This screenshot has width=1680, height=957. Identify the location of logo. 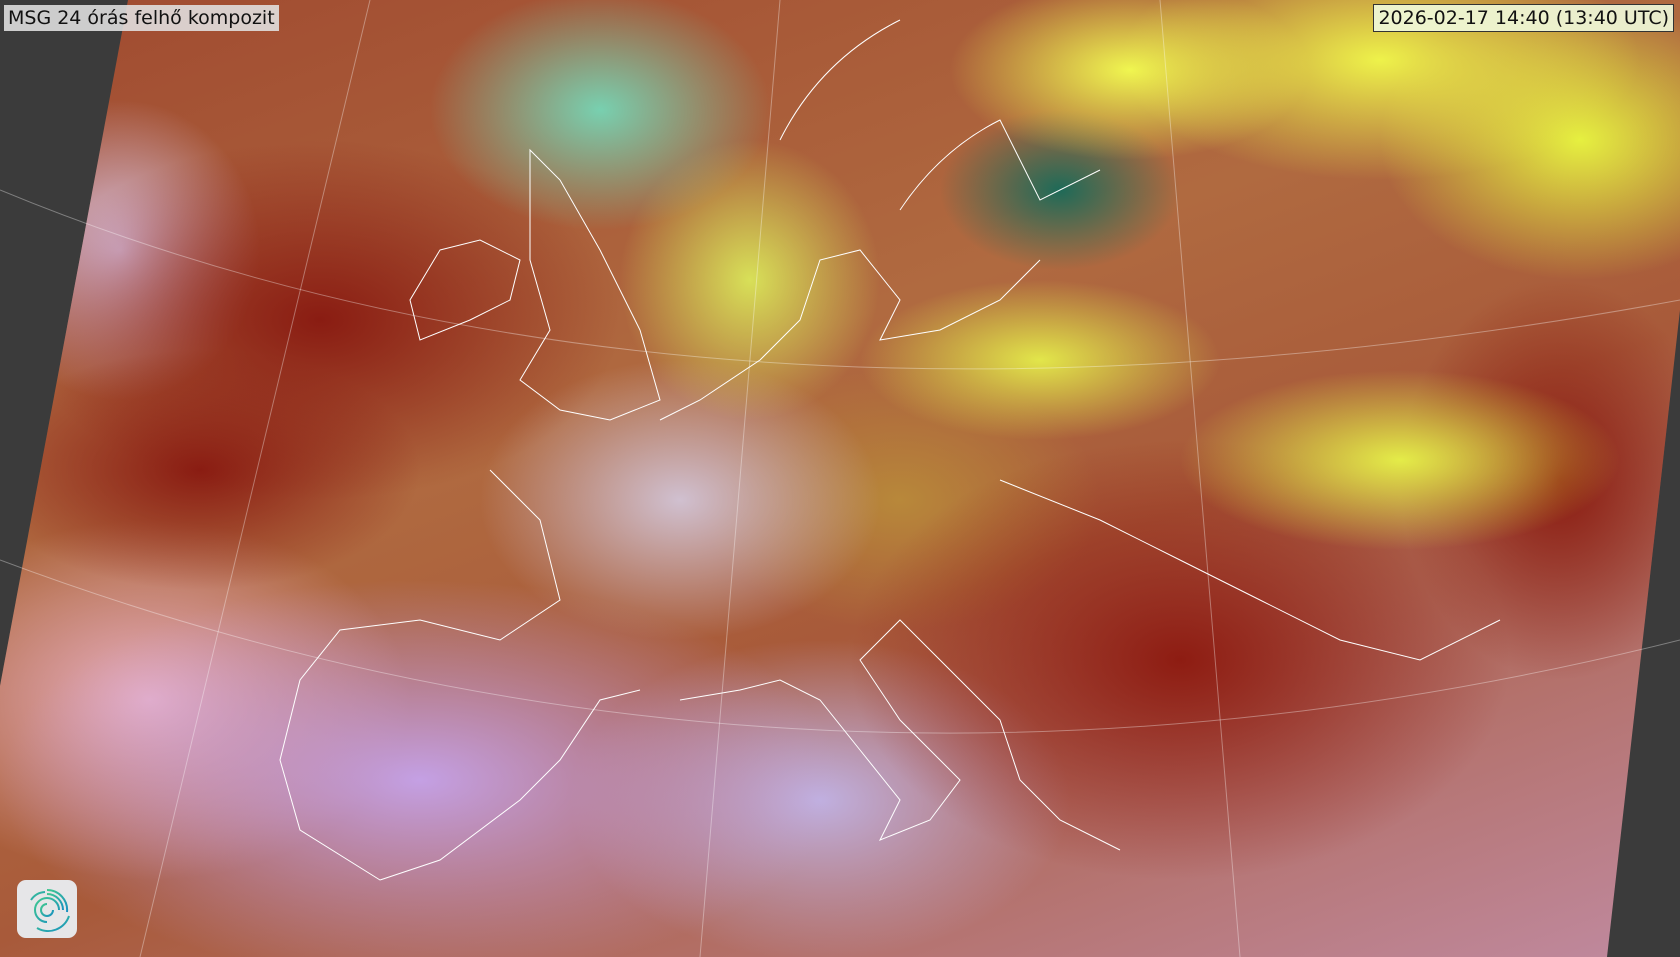
(47, 909).